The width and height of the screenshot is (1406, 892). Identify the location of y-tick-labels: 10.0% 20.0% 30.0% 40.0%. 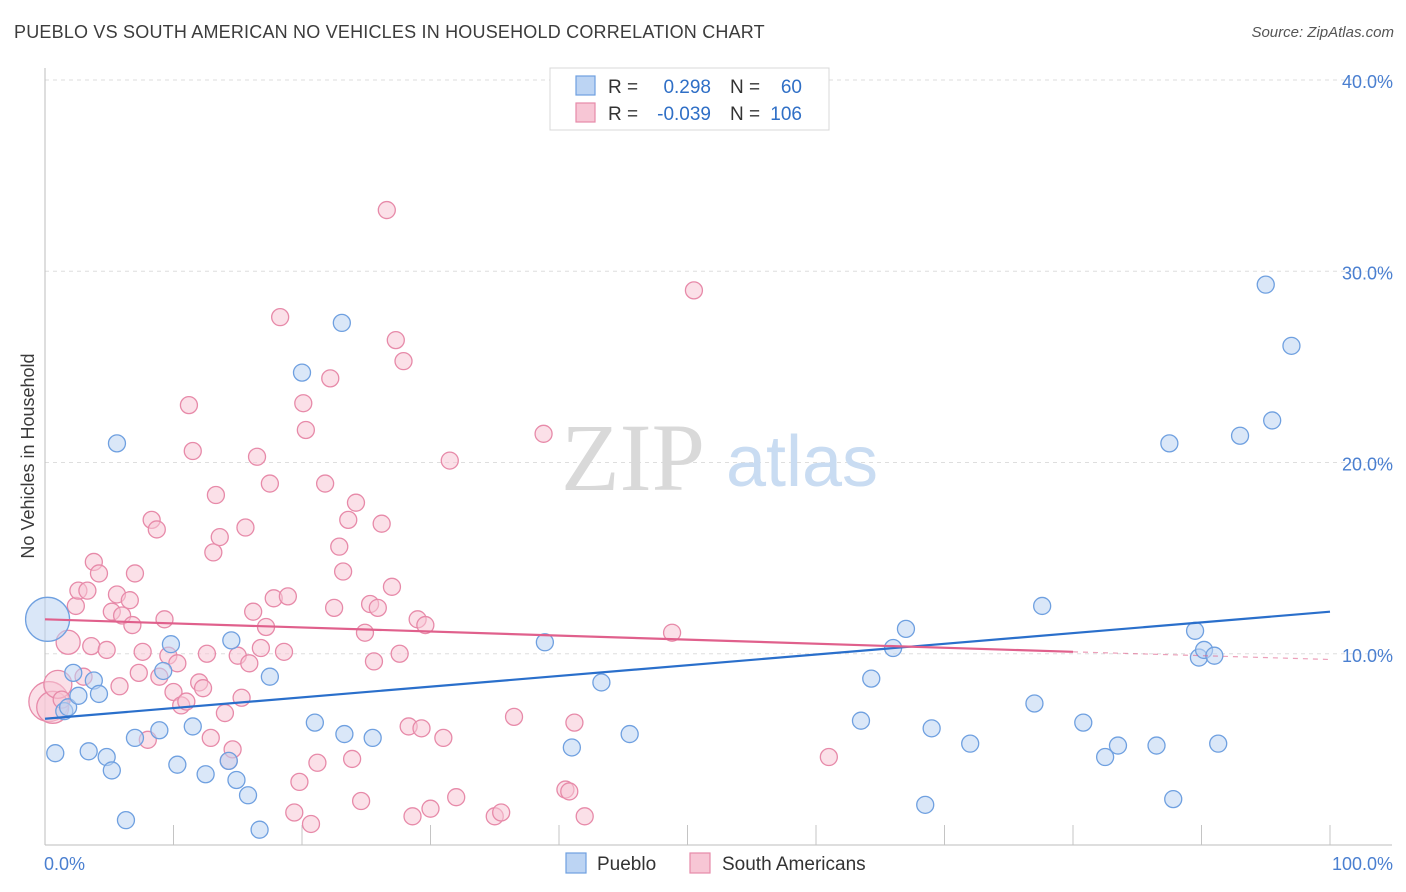
(1367, 369).